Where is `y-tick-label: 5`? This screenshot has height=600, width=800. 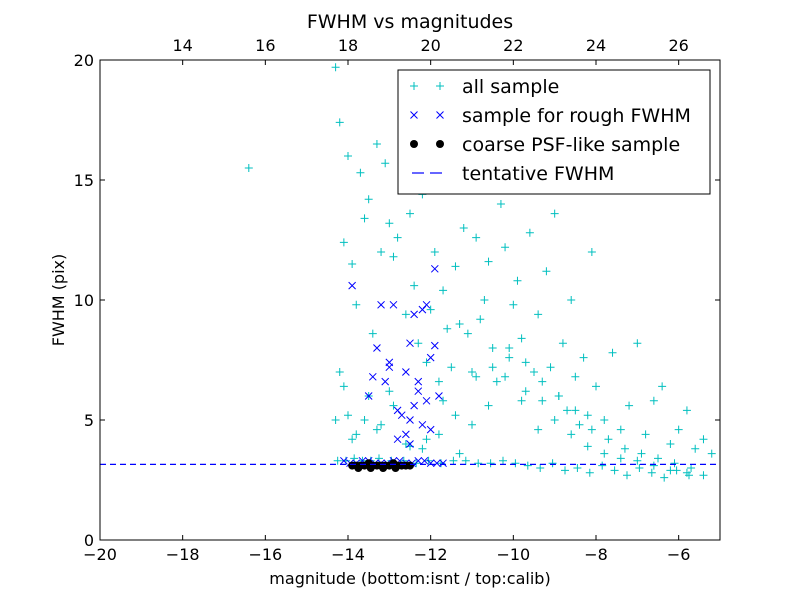
y-tick-label: 5 is located at coordinates (89, 420).